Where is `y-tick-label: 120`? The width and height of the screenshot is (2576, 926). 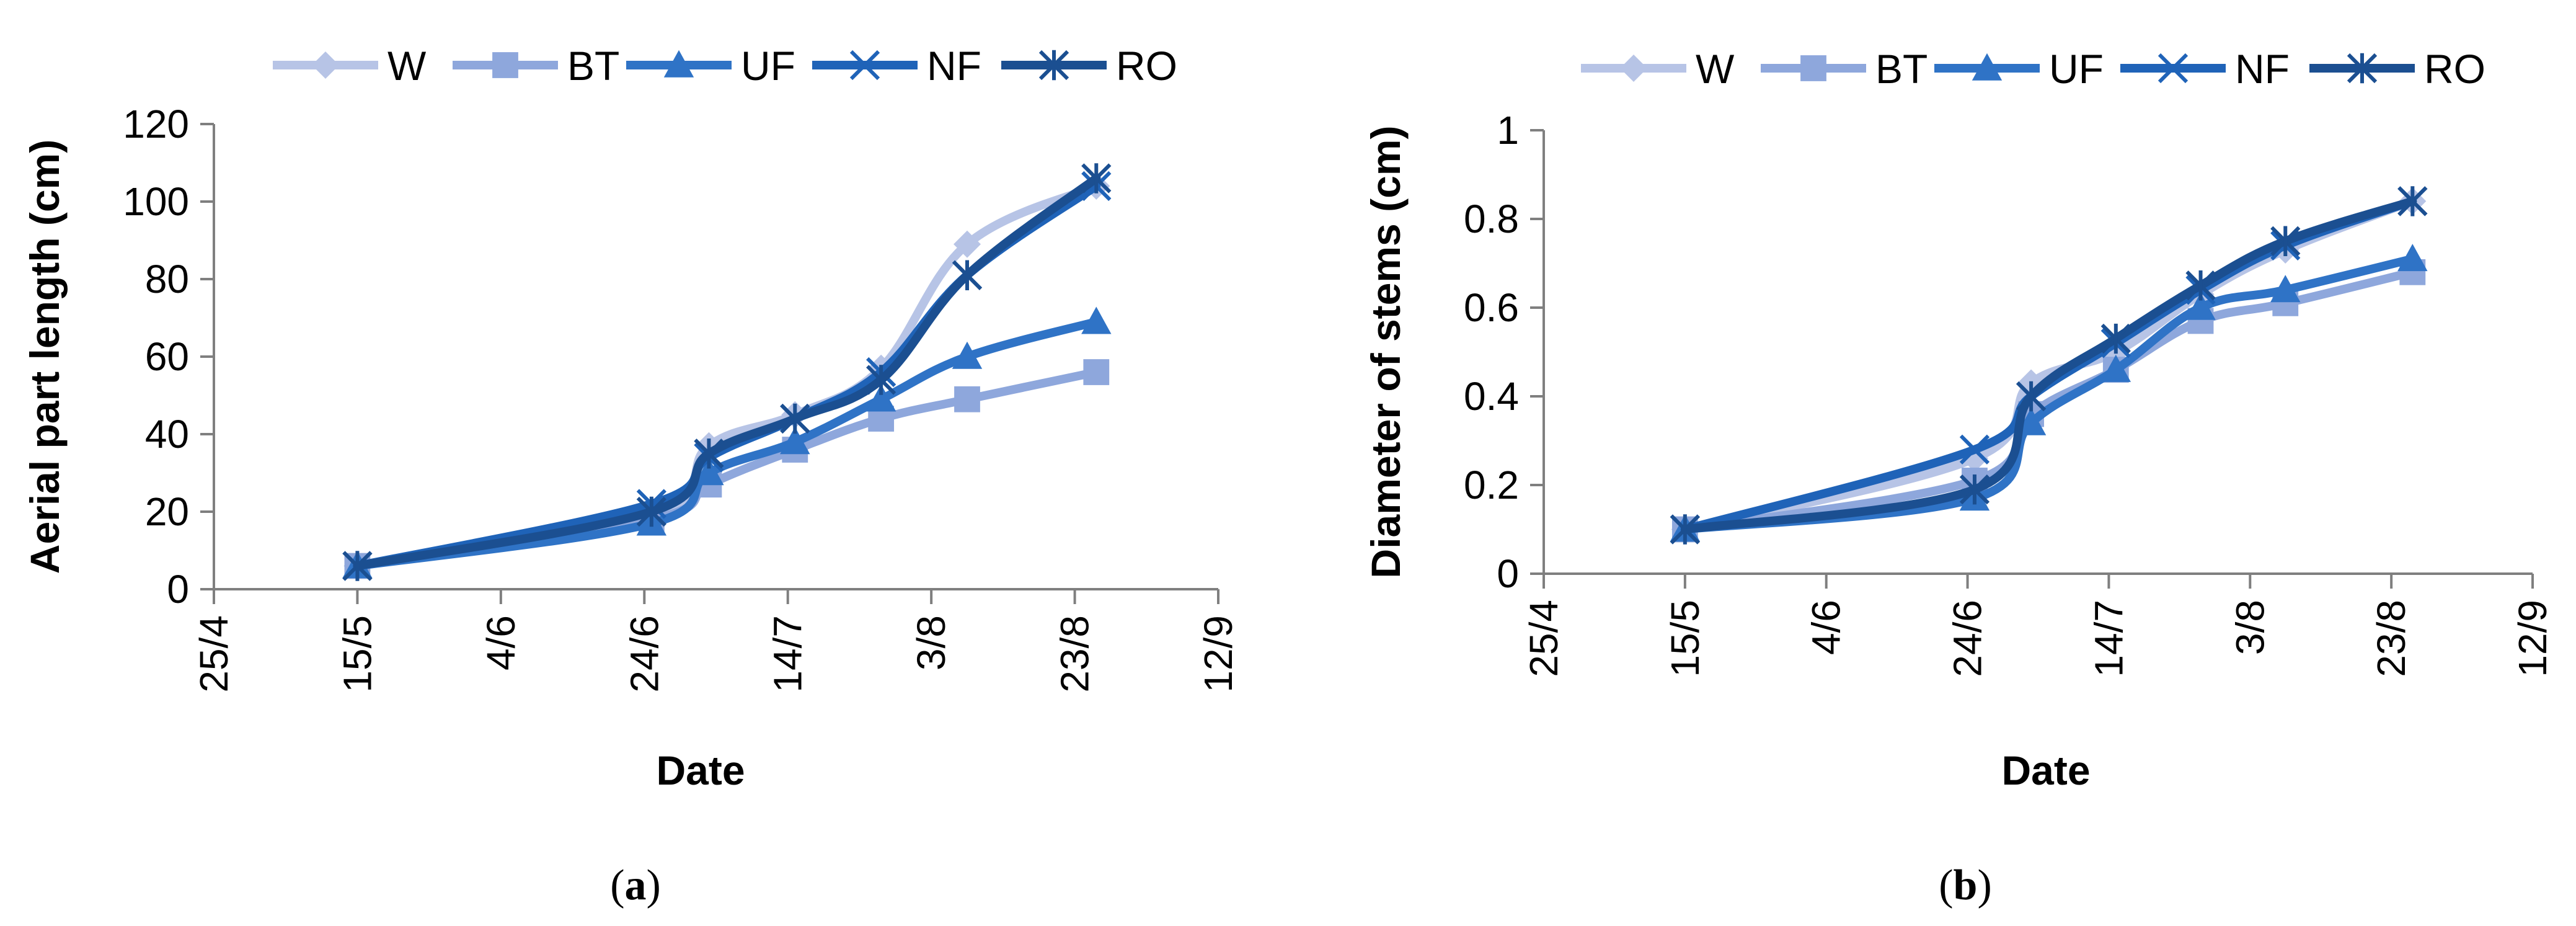
y-tick-label: 120 is located at coordinates (156, 124).